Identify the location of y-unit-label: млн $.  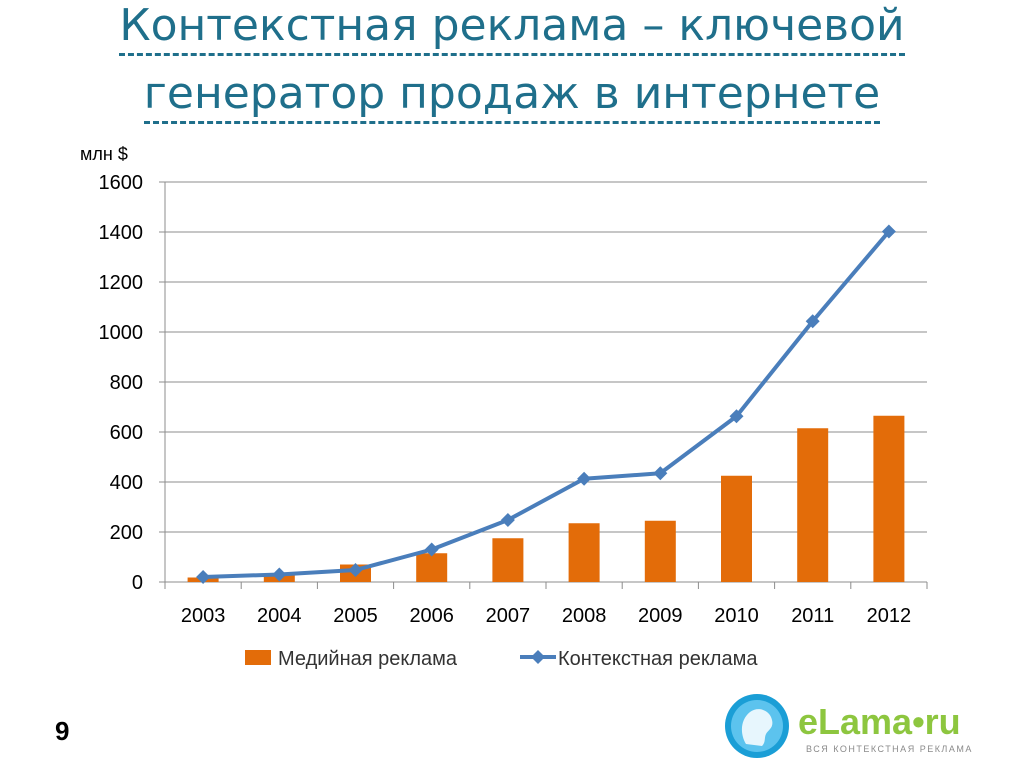
(104, 154).